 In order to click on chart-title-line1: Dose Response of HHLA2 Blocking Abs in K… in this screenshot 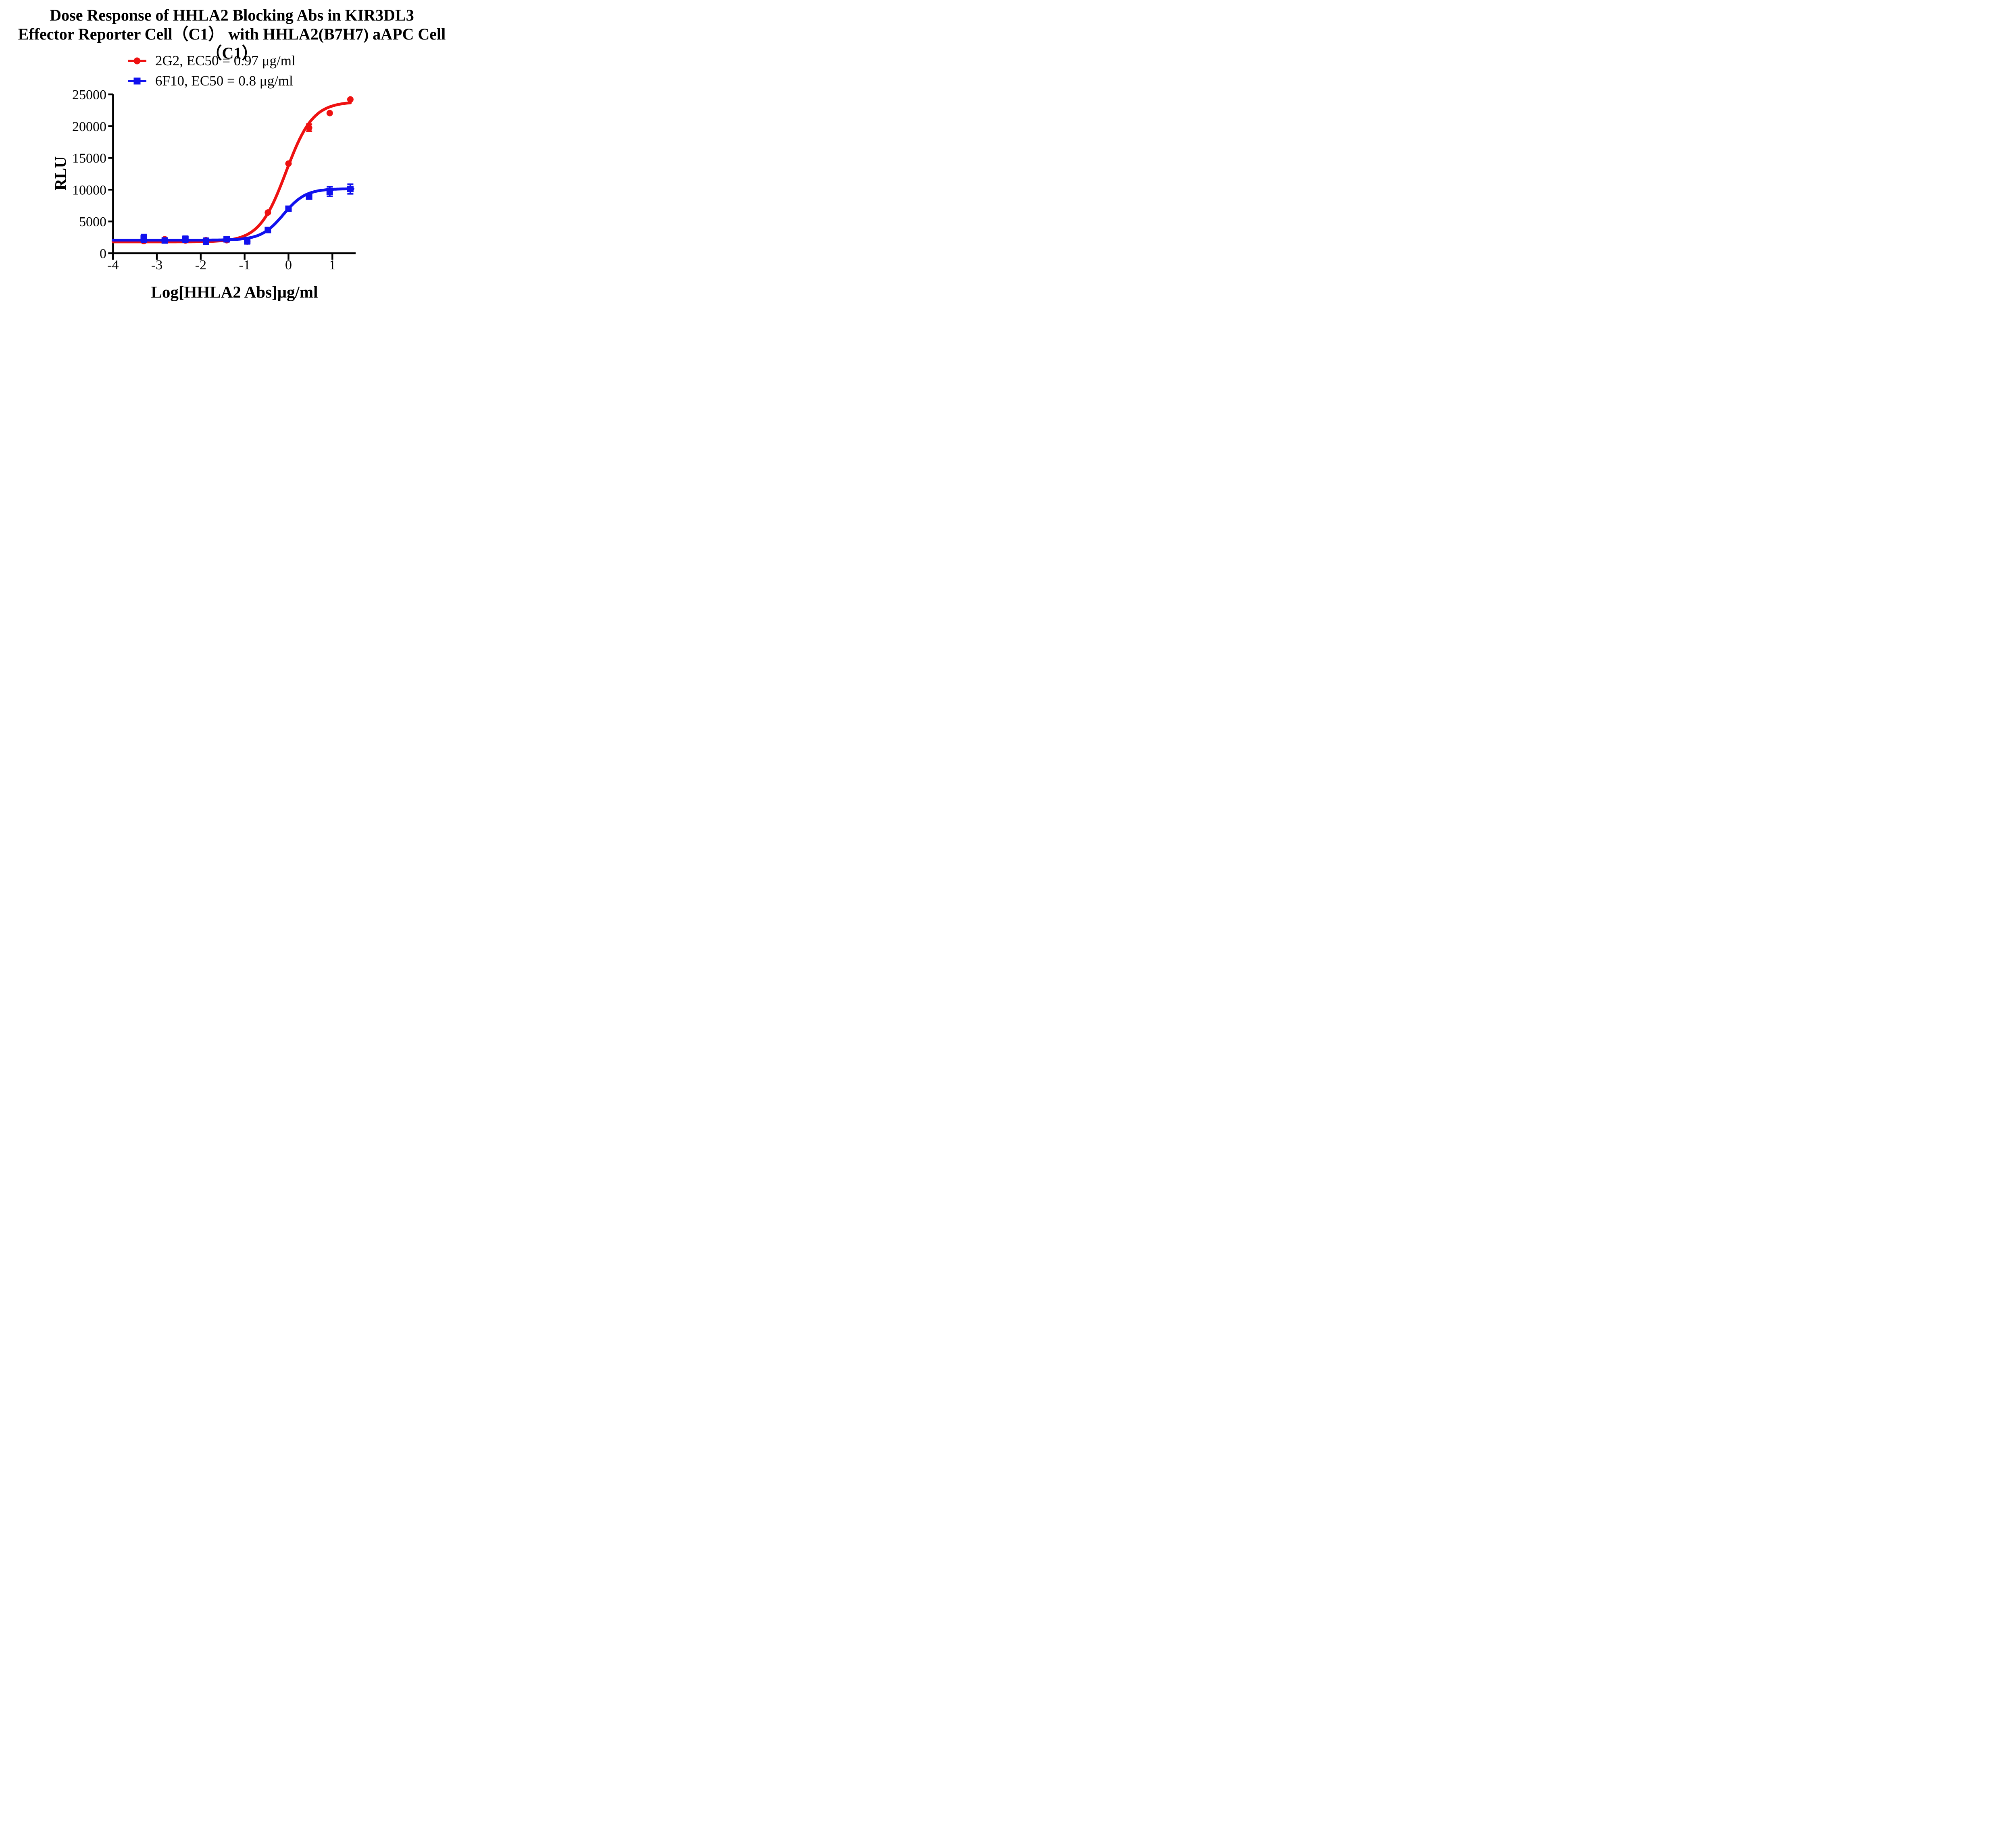, I will do `click(232, 15)`.